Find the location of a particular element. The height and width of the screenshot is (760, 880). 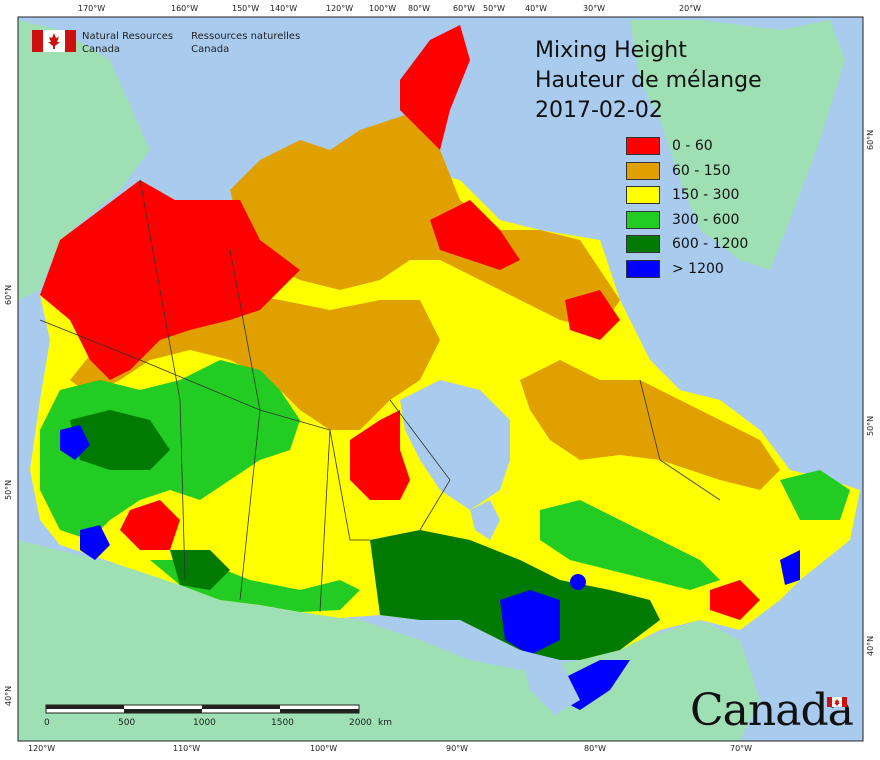

scale-label-4: 2000 is located at coordinates (360, 723).